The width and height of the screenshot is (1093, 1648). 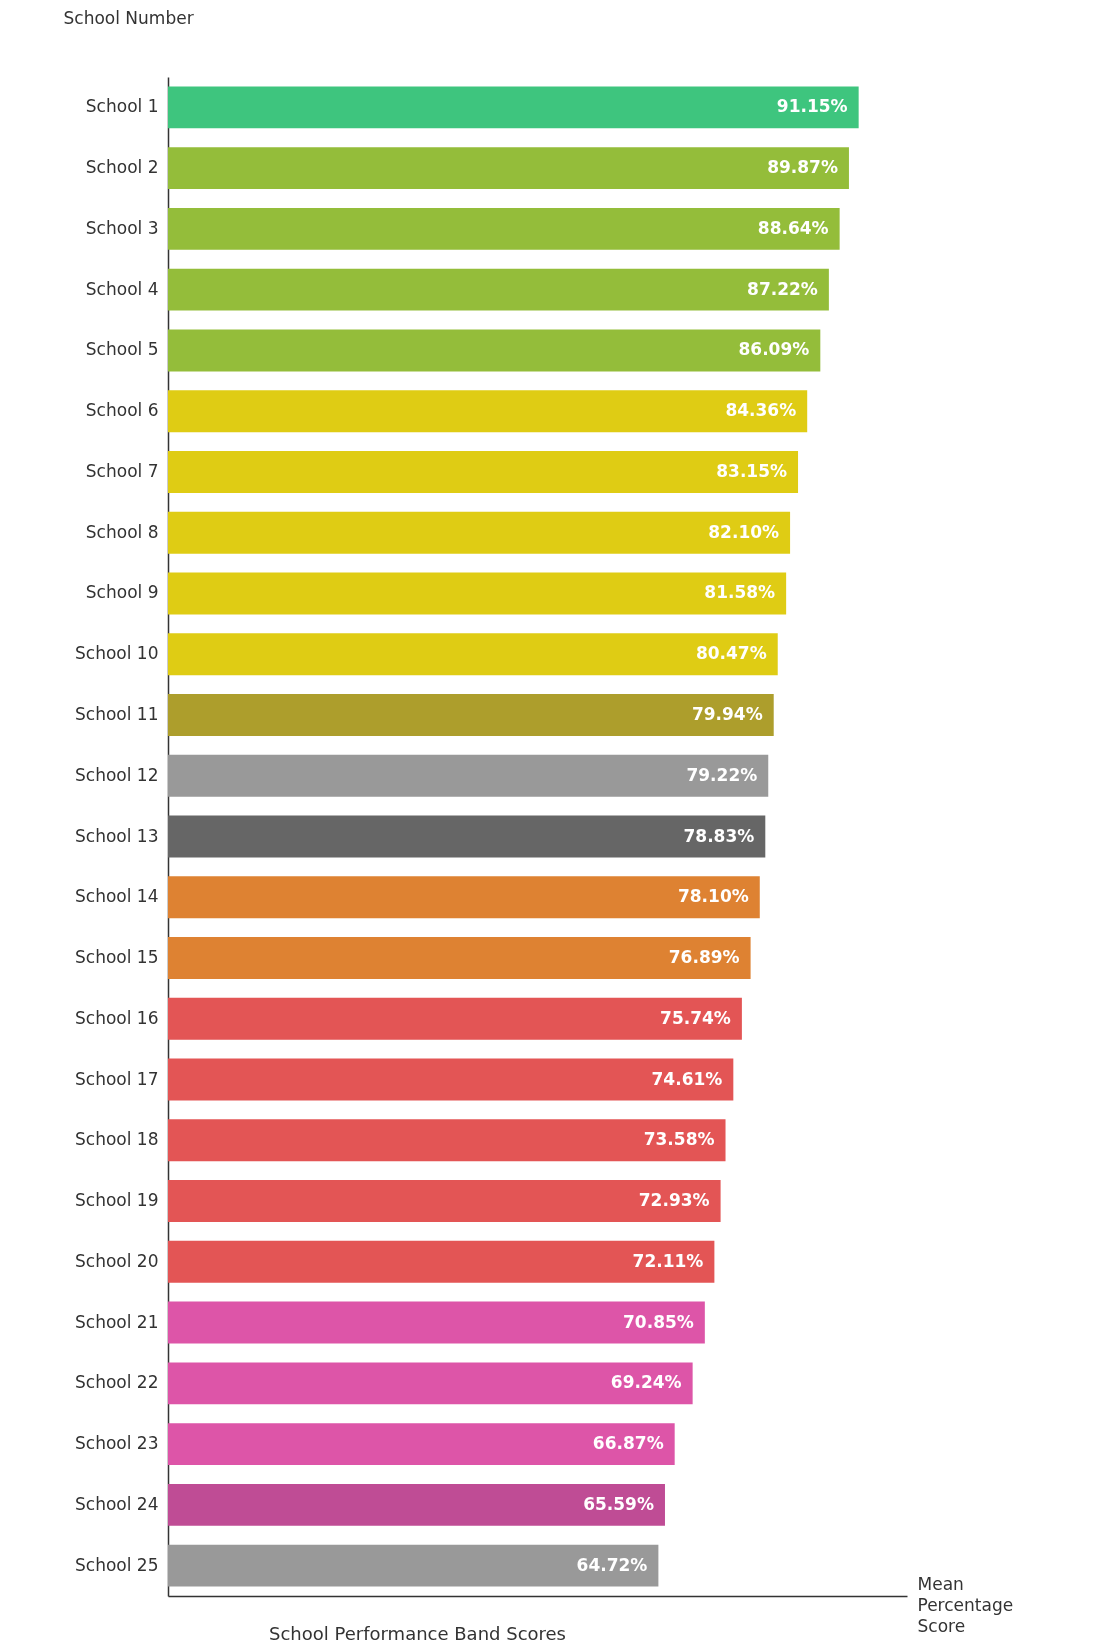 What do you see at coordinates (122, 227) in the screenshot?
I see `y-tick-label: School 3` at bounding box center [122, 227].